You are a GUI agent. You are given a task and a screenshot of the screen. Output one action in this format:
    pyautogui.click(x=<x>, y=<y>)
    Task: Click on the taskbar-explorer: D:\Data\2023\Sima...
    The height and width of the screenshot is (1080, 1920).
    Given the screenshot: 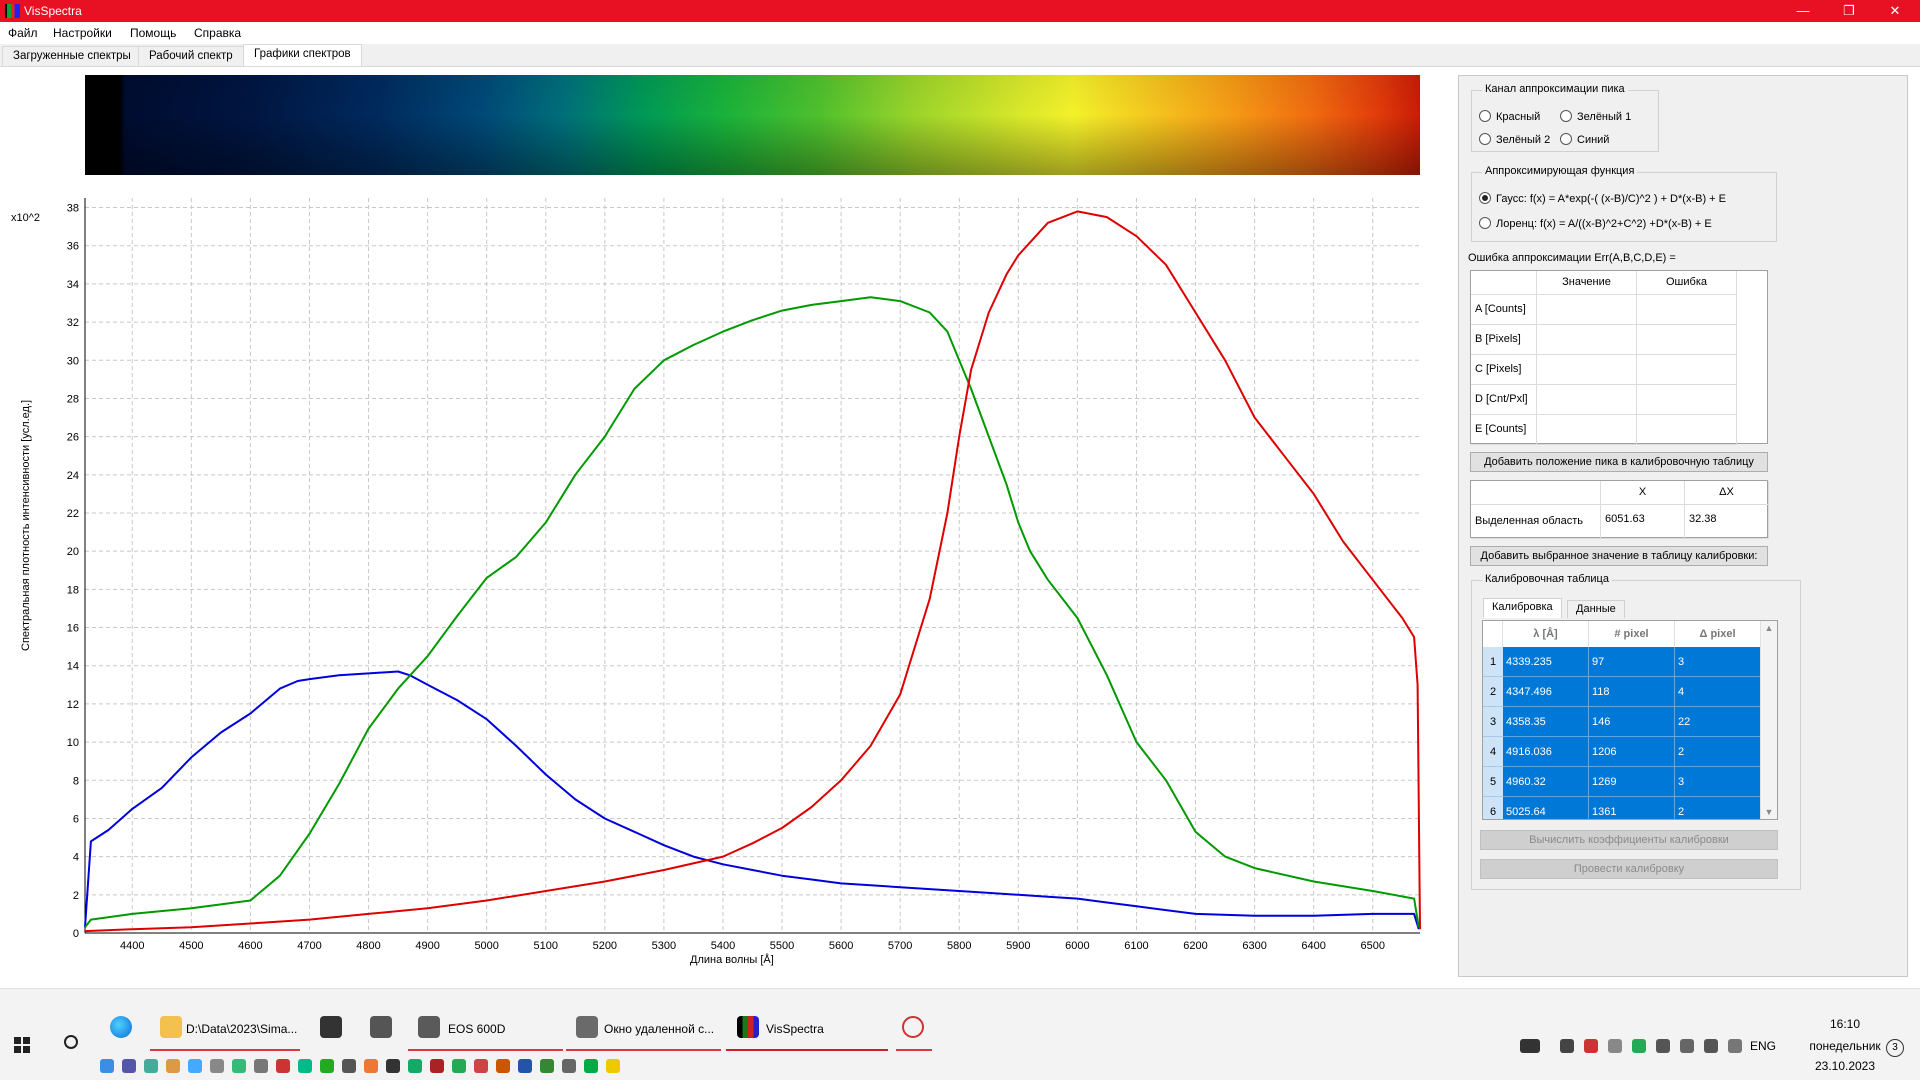 What is the action you would take?
    pyautogui.click(x=242, y=1029)
    